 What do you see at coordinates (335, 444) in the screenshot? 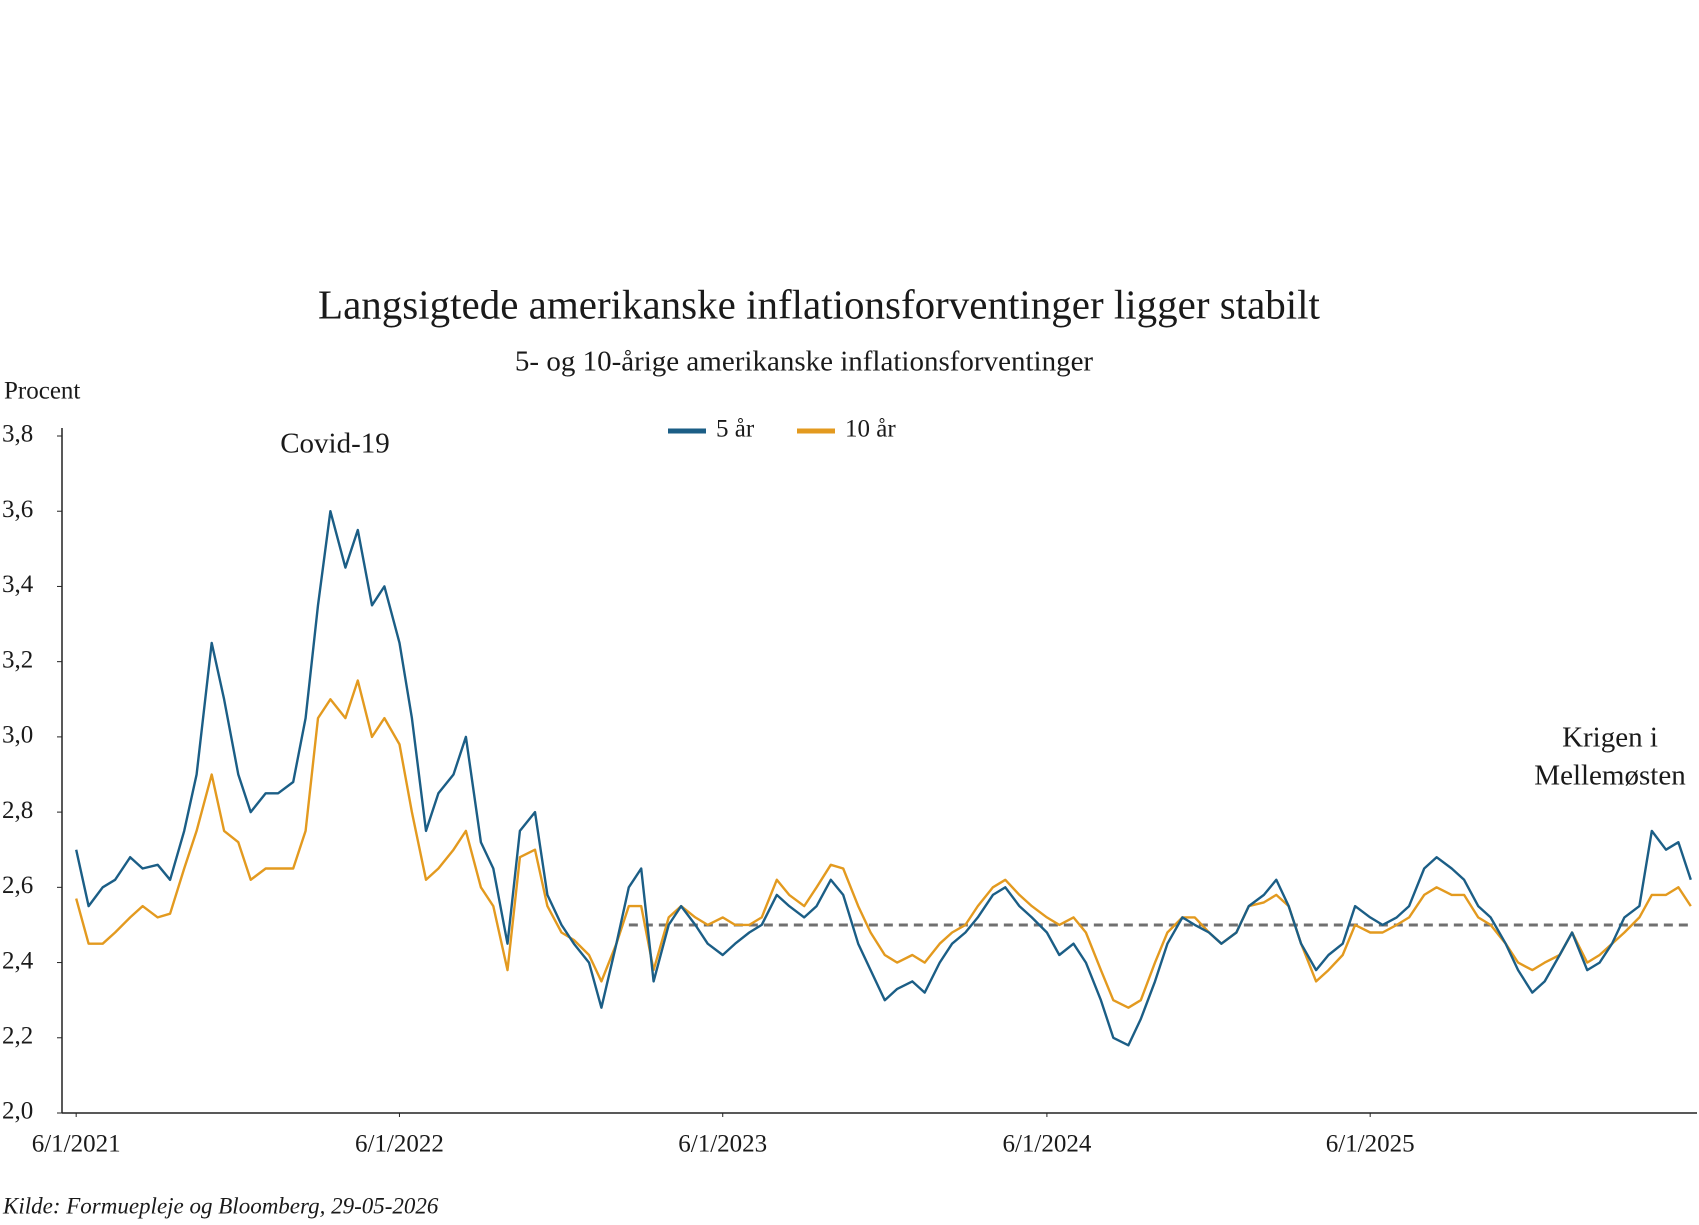
I see `annotation: Covid-19` at bounding box center [335, 444].